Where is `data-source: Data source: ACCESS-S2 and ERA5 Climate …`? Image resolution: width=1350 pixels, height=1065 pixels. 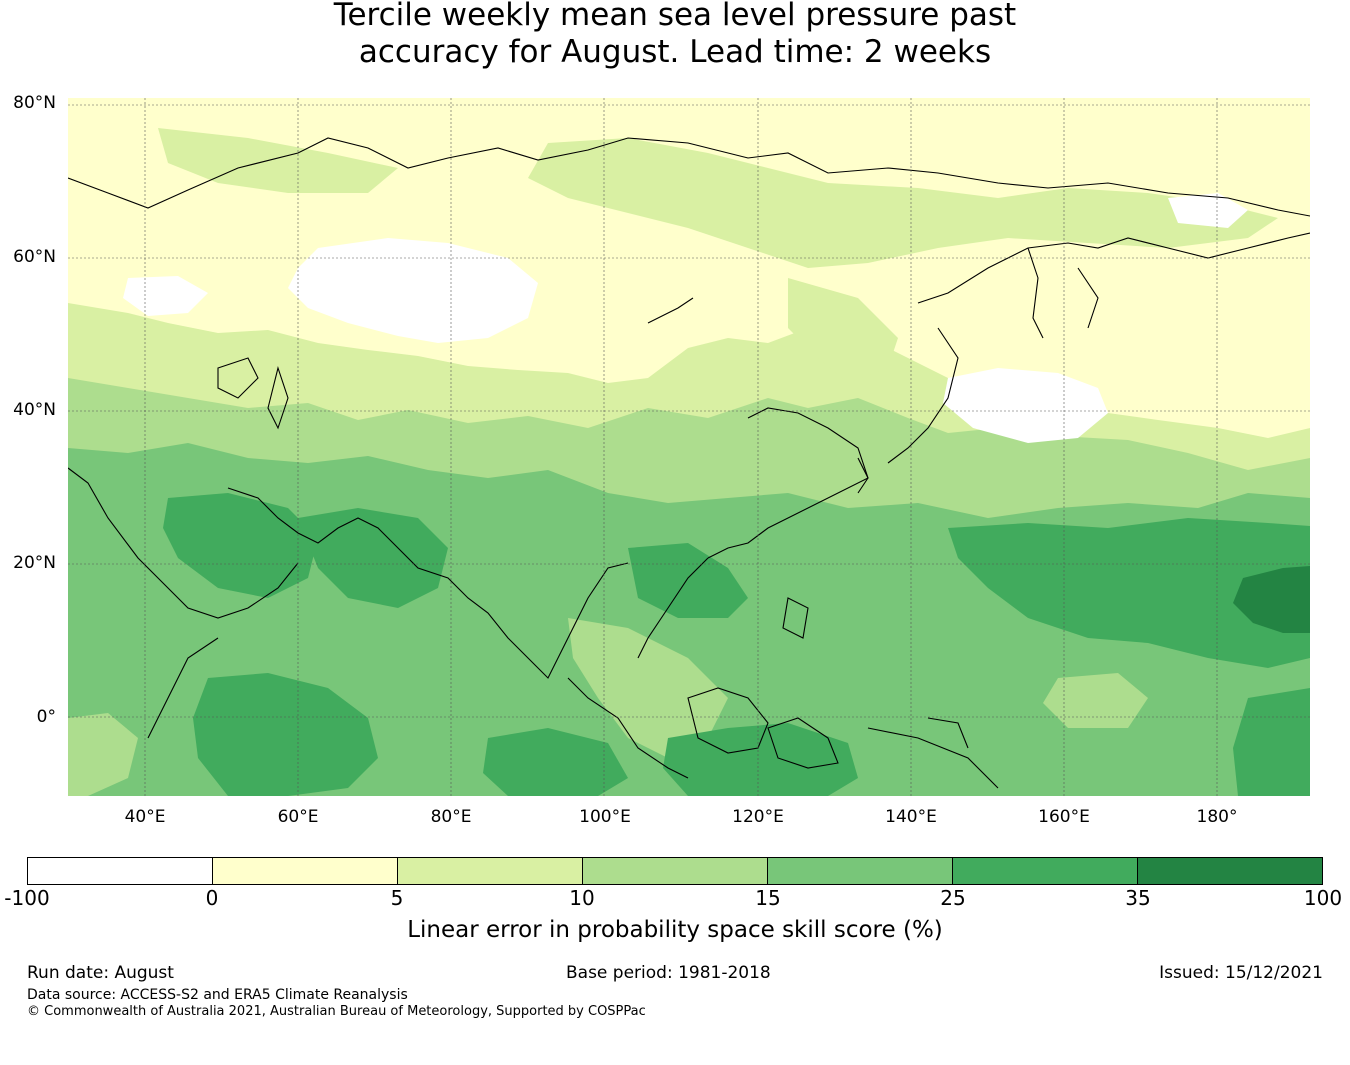 data-source: Data source: ACCESS-S2 and ERA5 Climate … is located at coordinates (217, 995).